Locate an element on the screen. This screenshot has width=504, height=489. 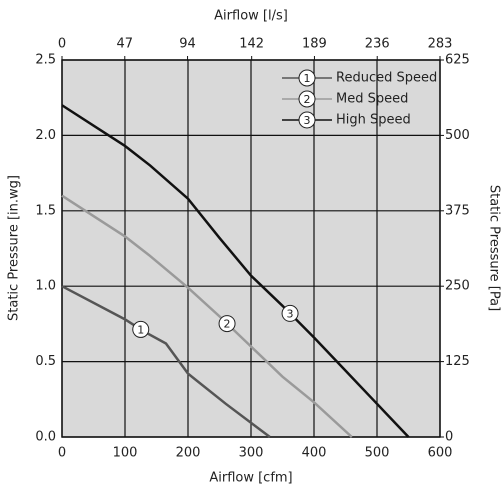
legend-label: High Speed is located at coordinates (373, 120).